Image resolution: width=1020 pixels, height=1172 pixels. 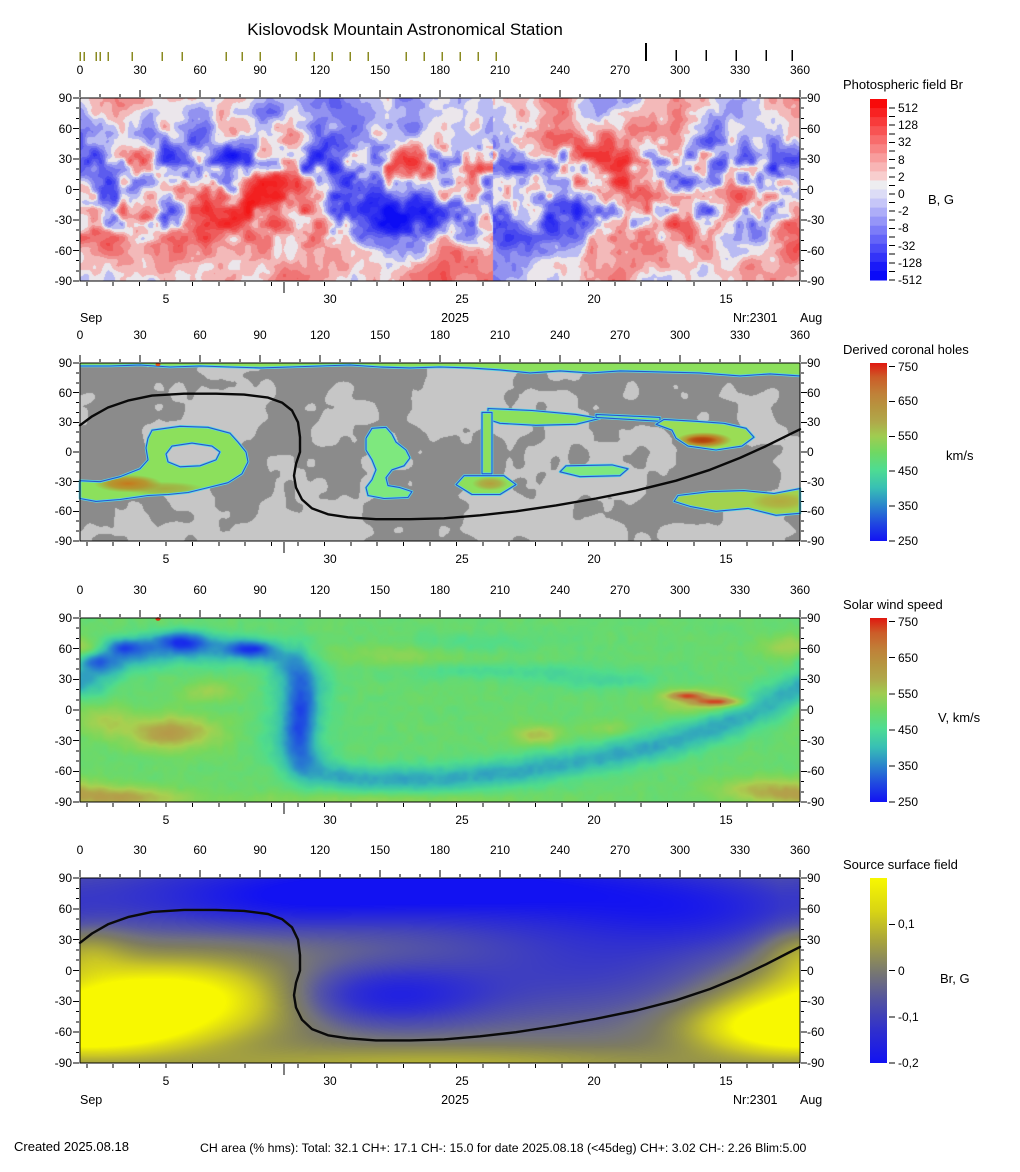 What do you see at coordinates (941, 199) in the screenshot?
I see `colorbar-unit-photospheric: B, G` at bounding box center [941, 199].